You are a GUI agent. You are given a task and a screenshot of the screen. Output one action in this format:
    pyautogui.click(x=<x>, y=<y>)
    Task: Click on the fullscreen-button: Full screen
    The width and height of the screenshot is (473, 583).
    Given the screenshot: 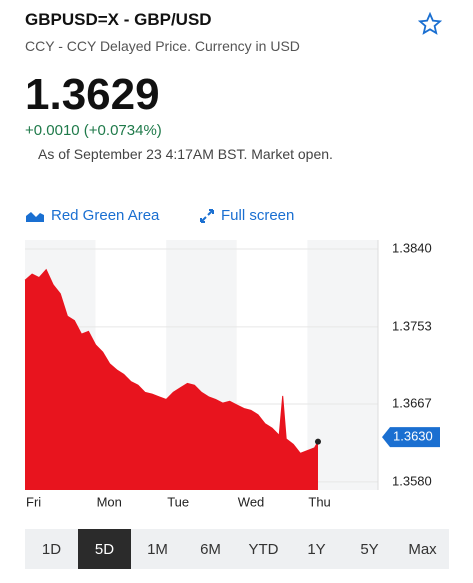 What is the action you would take?
    pyautogui.click(x=258, y=215)
    